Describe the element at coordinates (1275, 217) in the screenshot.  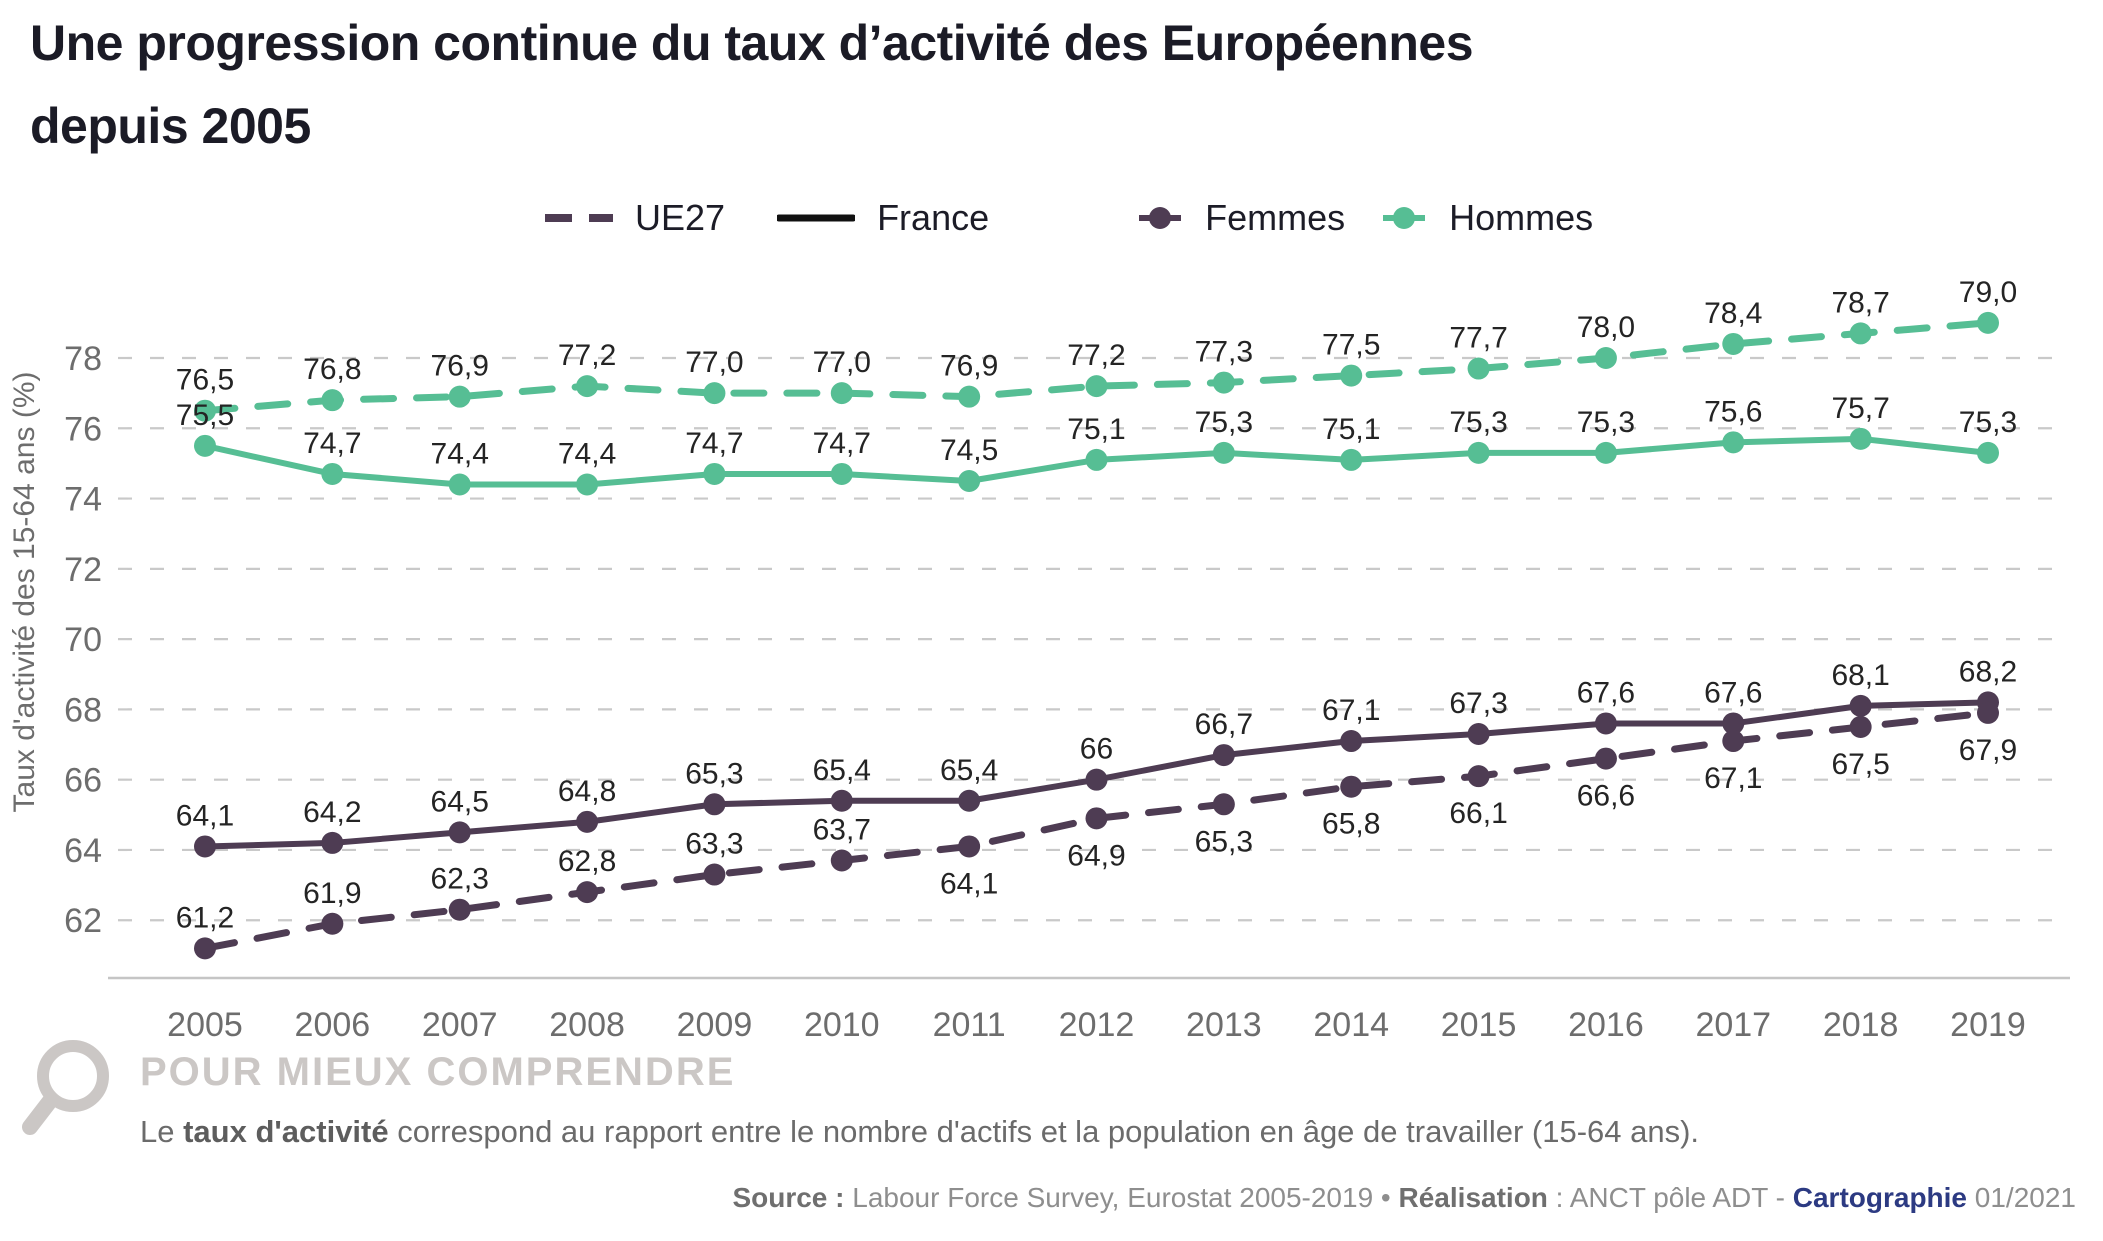
I see `legend-label-femmes: Femmes` at that location.